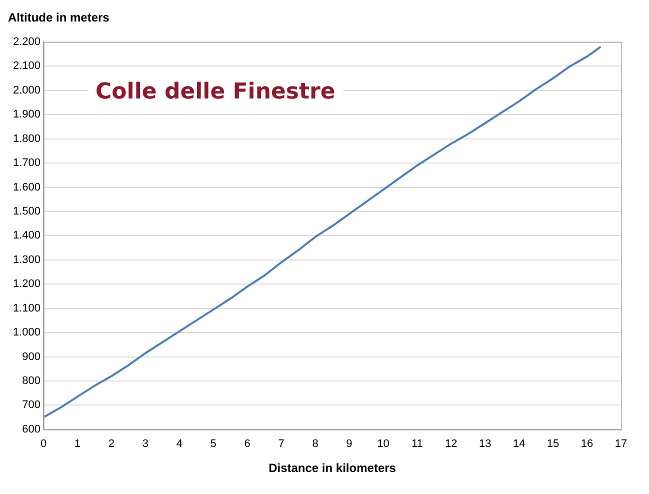  I want to click on text: Colle delle Finestre, so click(216, 92).